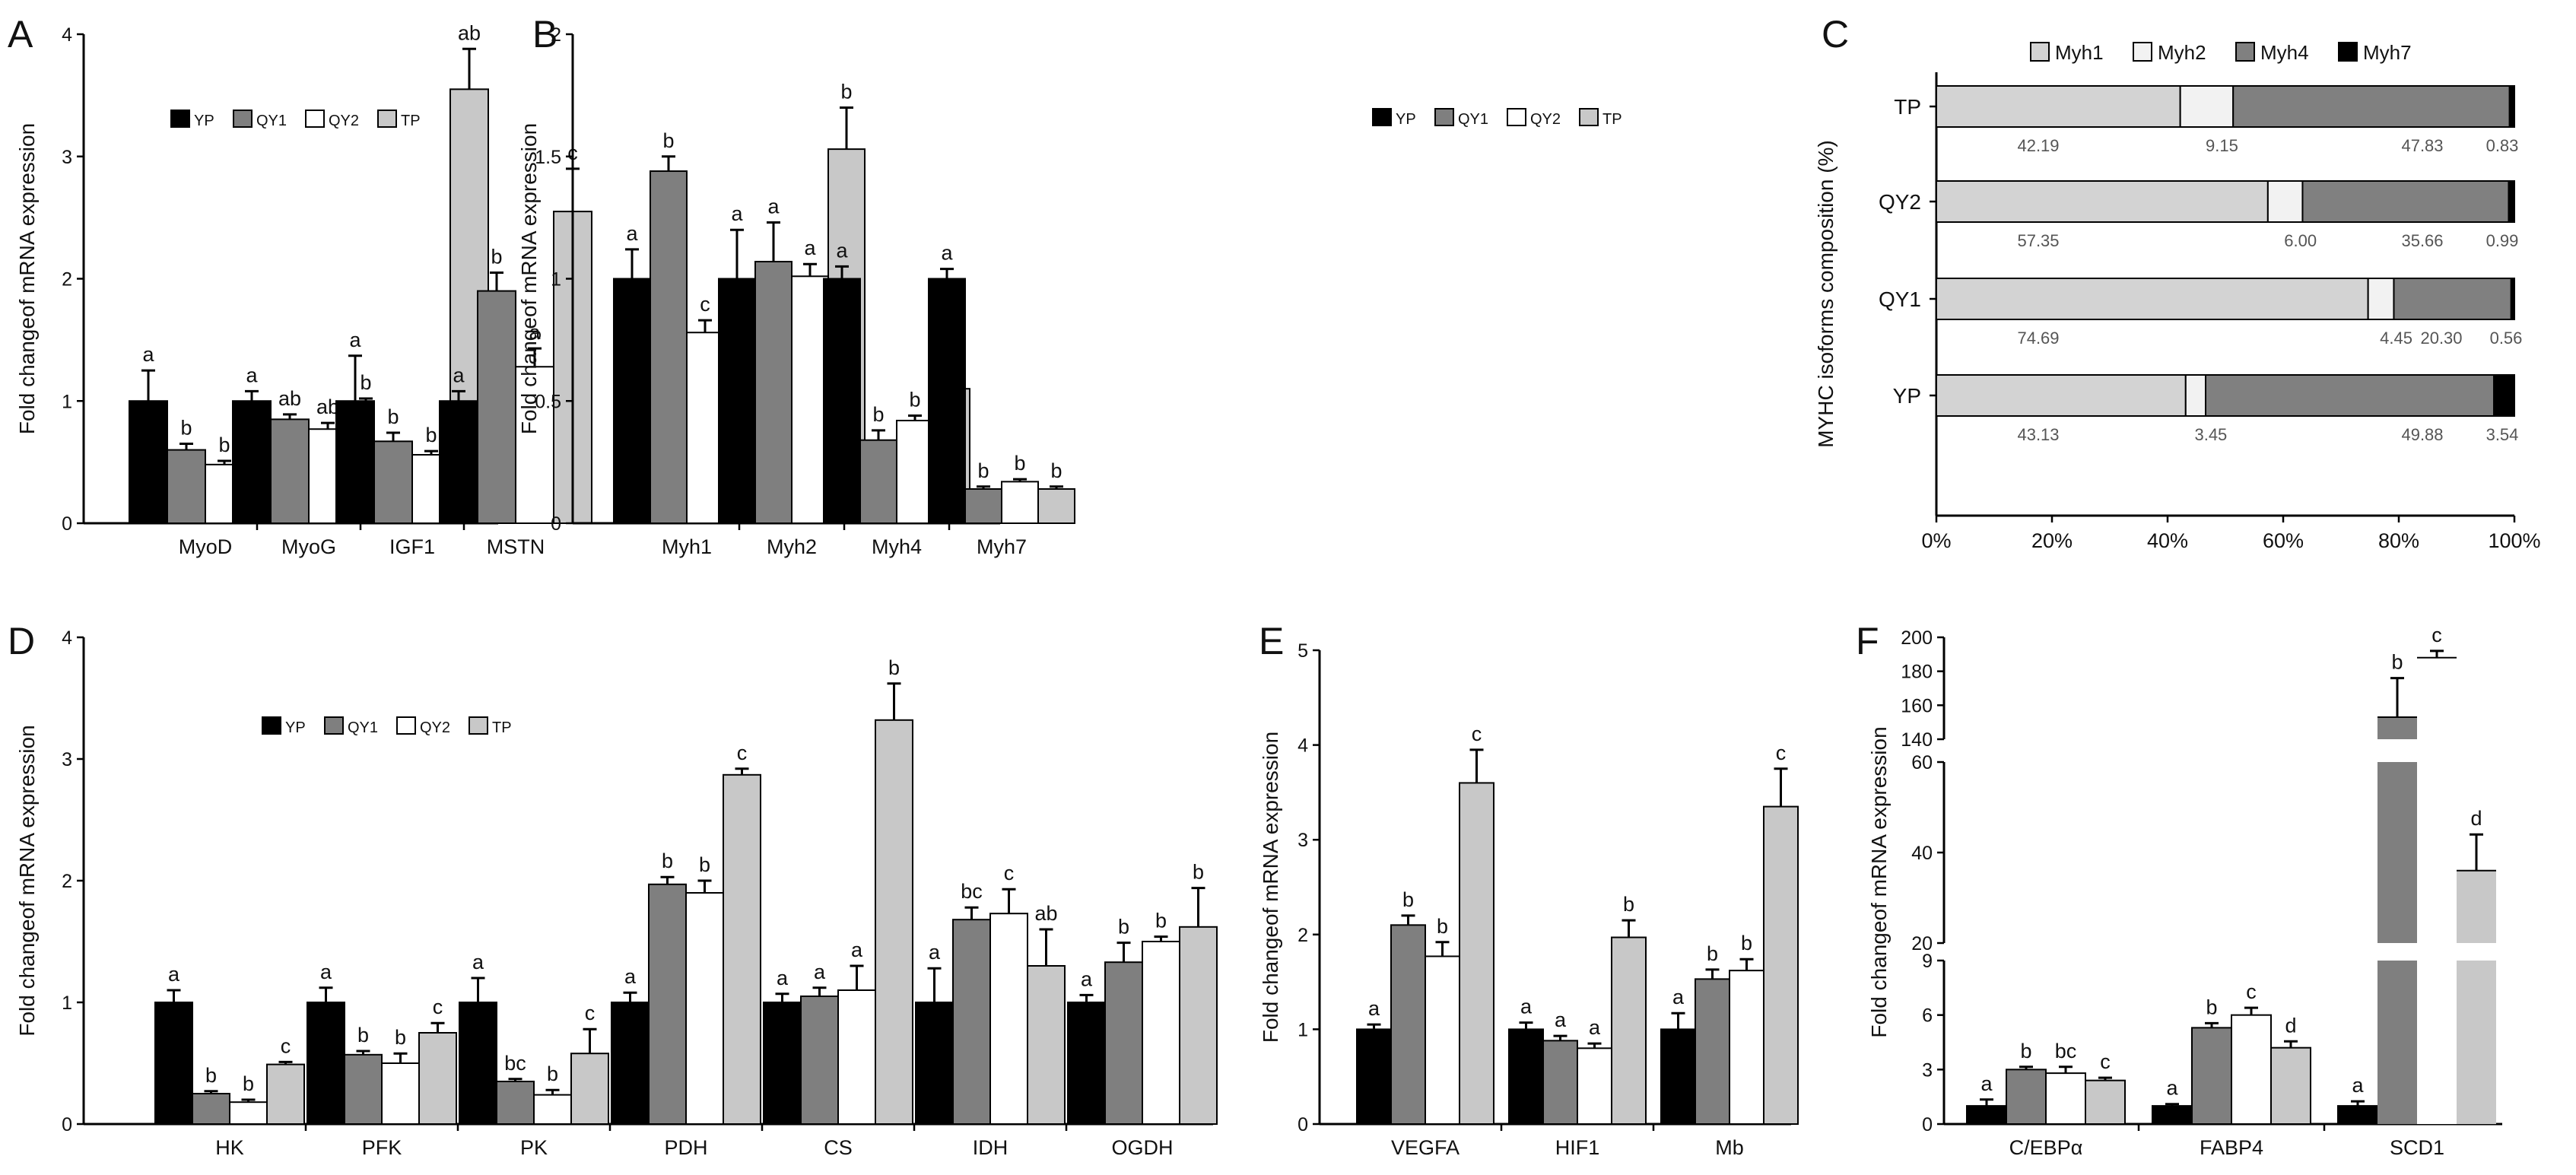 This screenshot has width=2576, height=1175. Describe the element at coordinates (1382, 117) in the screenshot. I see `legend-swatch-yp` at that location.